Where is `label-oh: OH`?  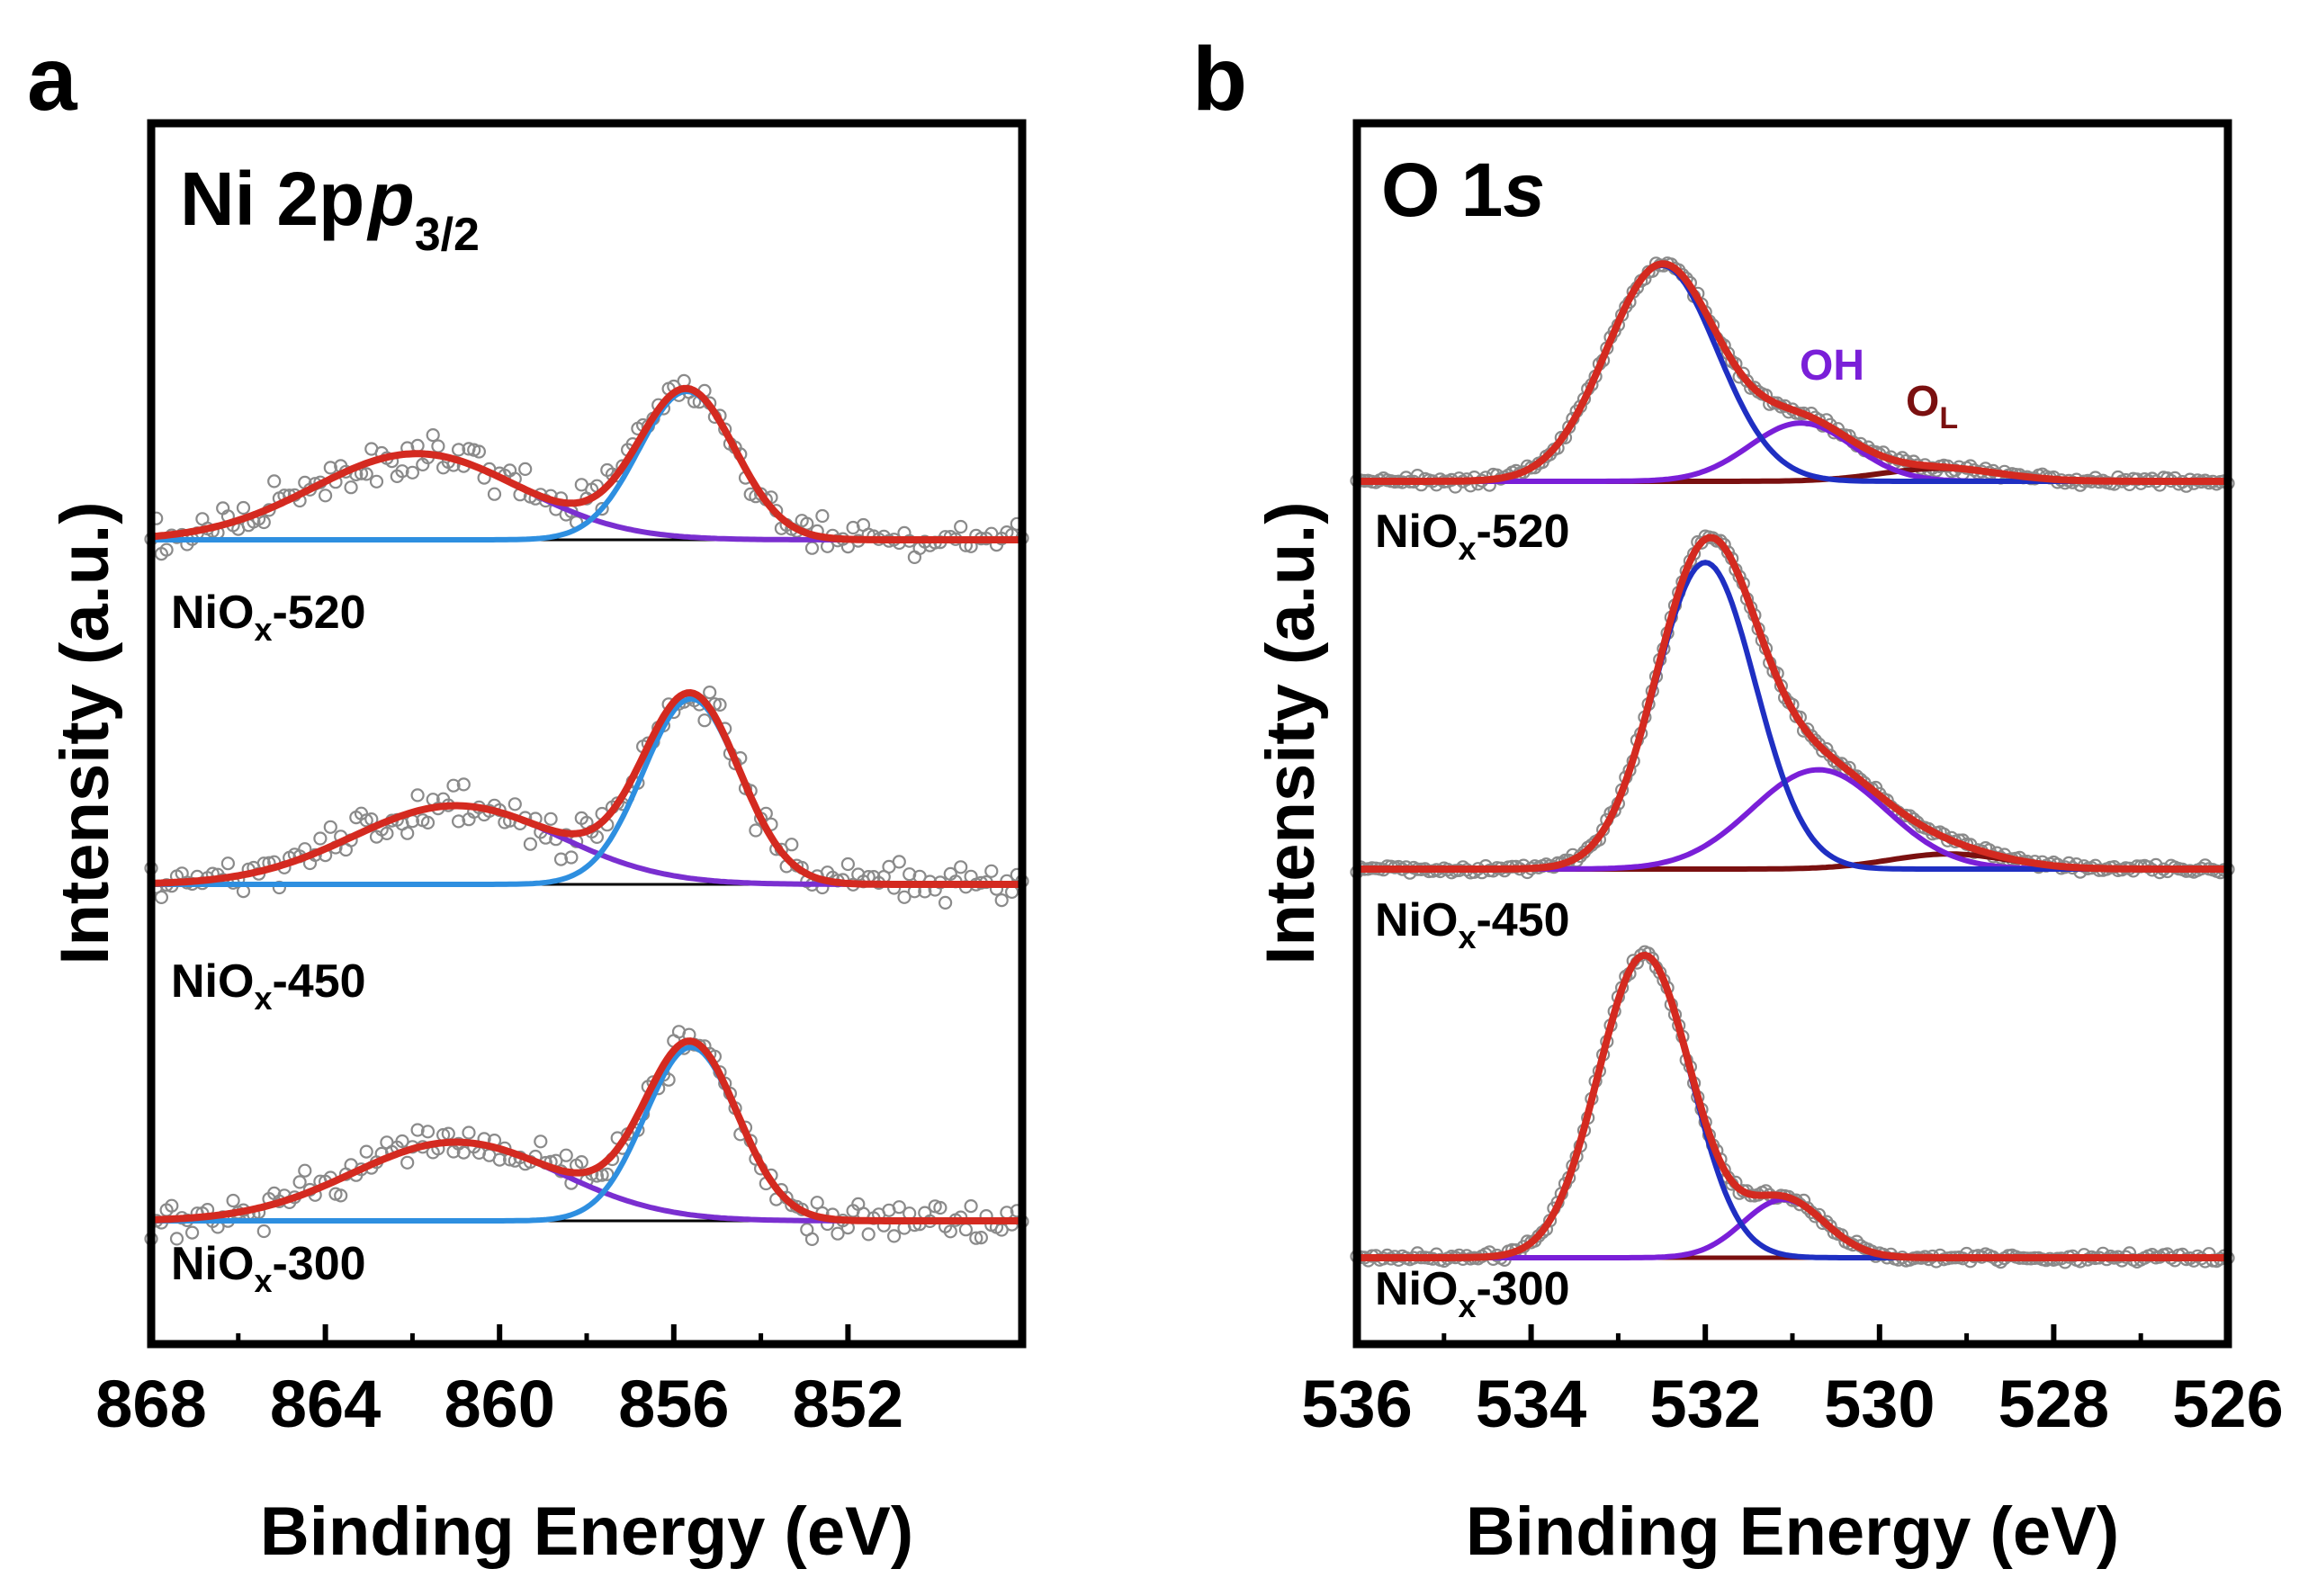
label-oh: OH is located at coordinates (1832, 366).